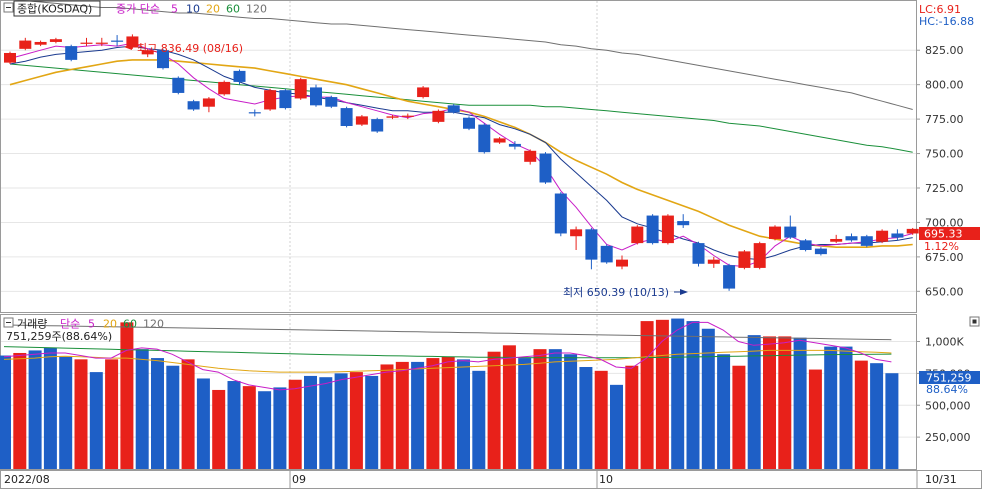 The height and width of the screenshot is (489, 982). I want to click on x-tick-label: 2022/08, so click(27, 479).